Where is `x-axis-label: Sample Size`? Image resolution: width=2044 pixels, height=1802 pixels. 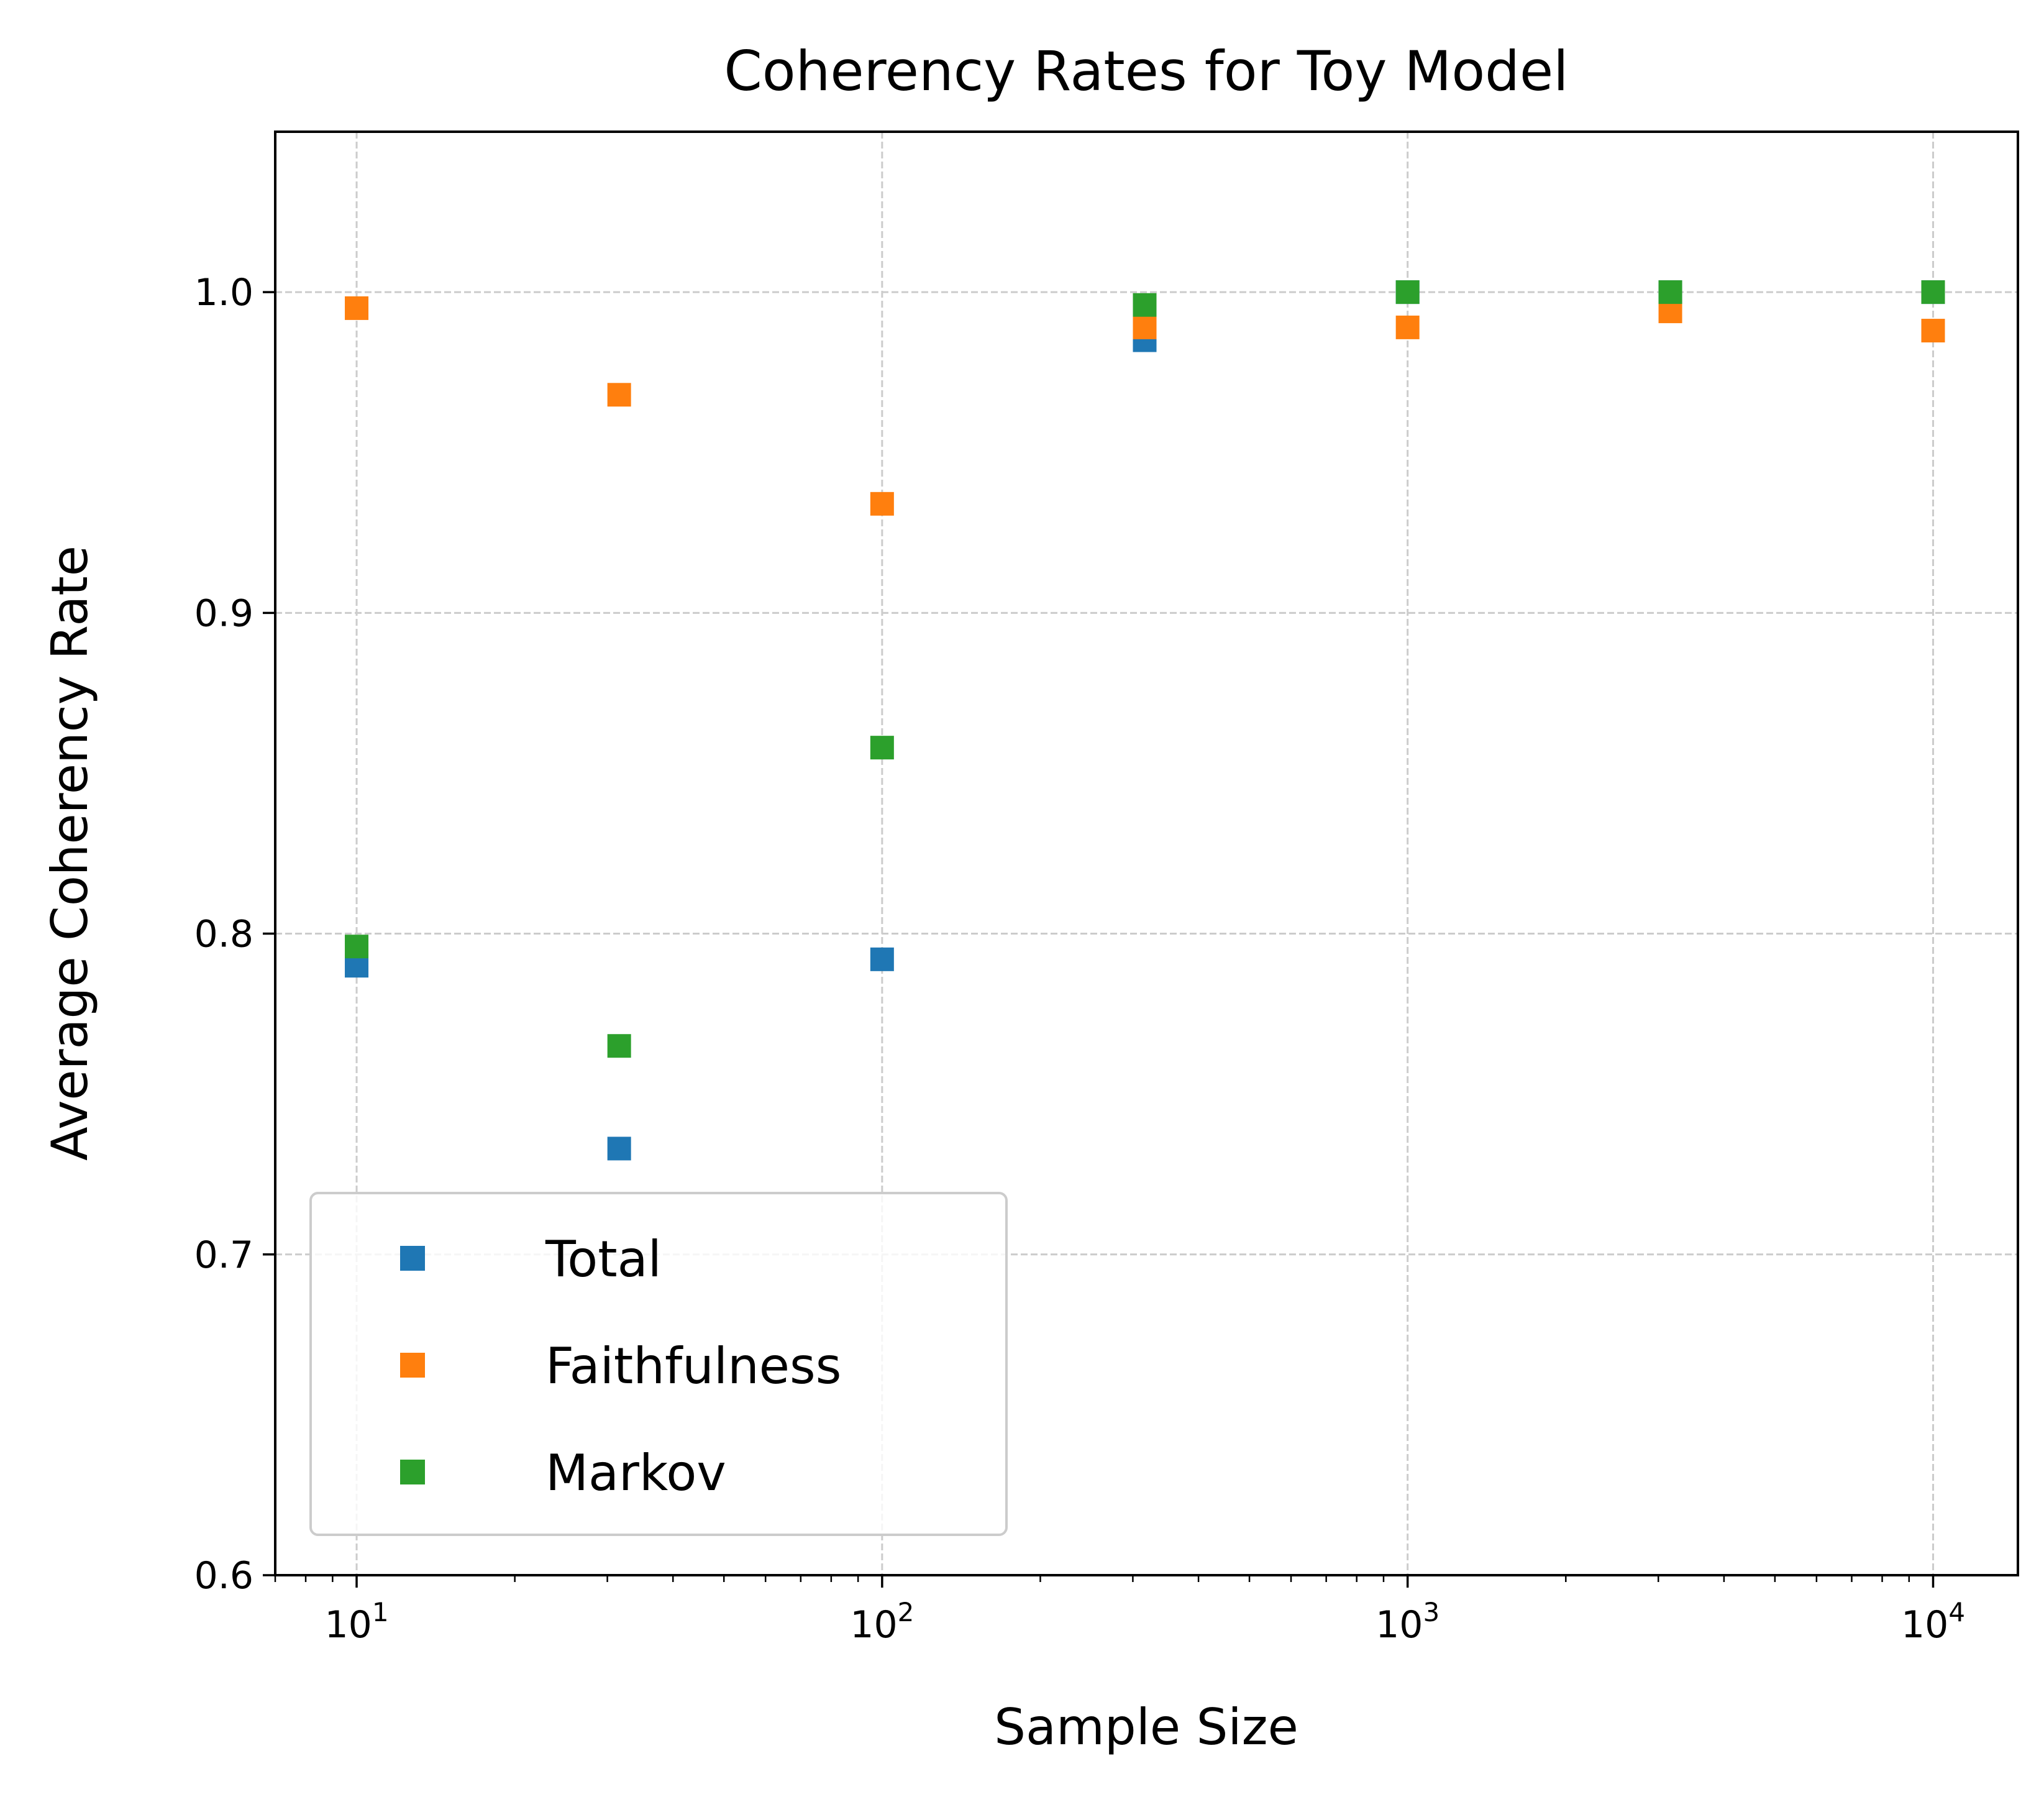 x-axis-label: Sample Size is located at coordinates (1146, 1727).